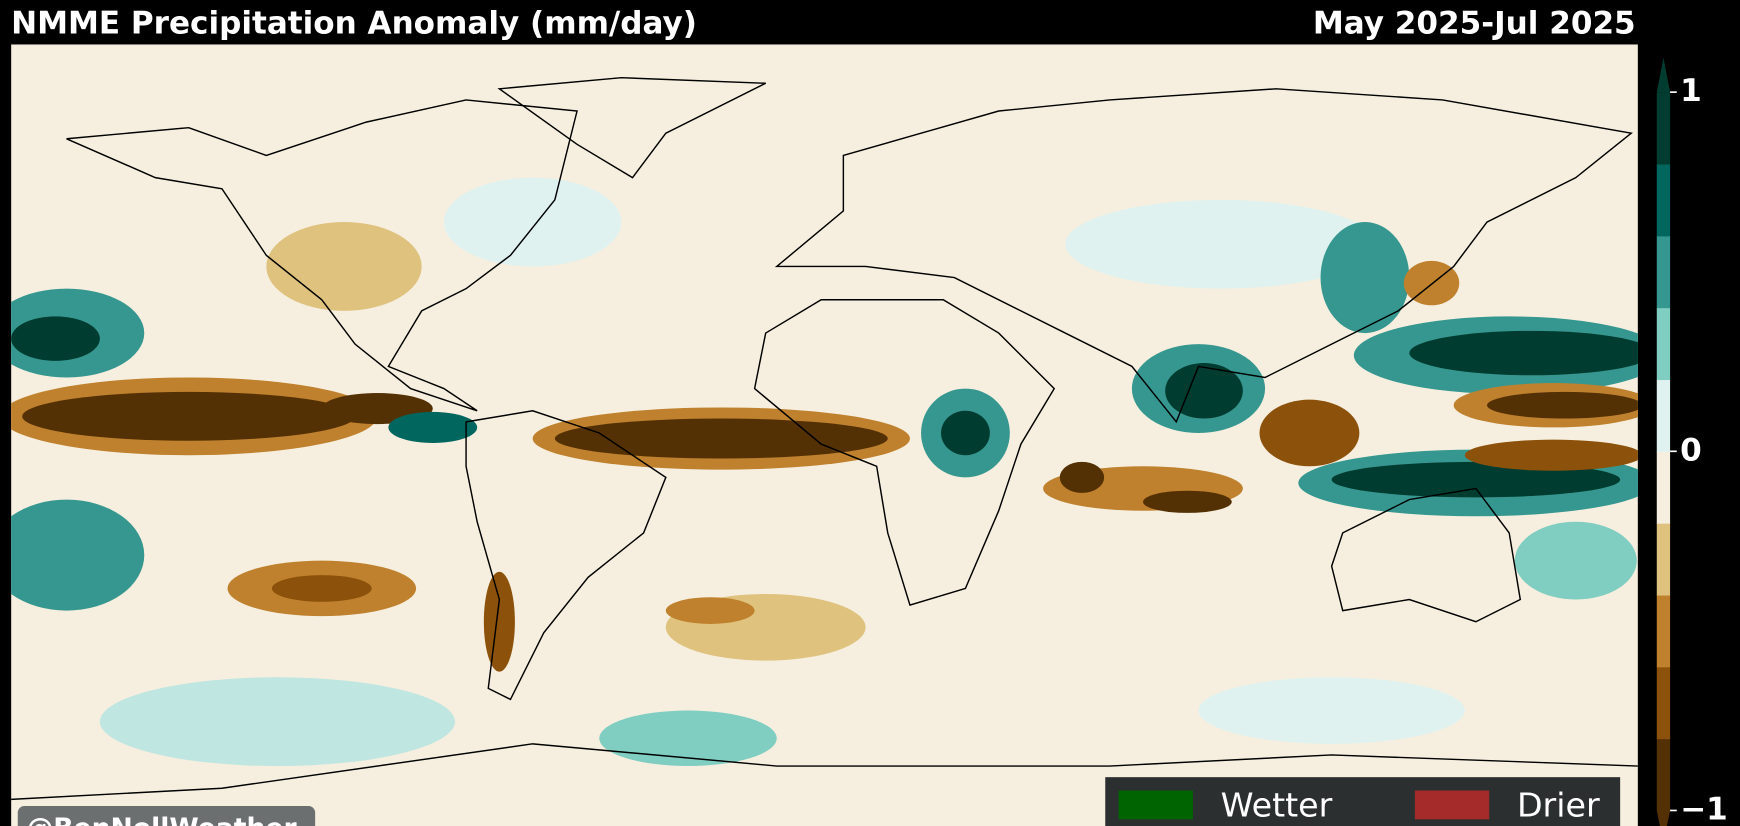 The width and height of the screenshot is (1740, 826). What do you see at coordinates (162, 819) in the screenshot?
I see `credit: @BenNollWeather` at bounding box center [162, 819].